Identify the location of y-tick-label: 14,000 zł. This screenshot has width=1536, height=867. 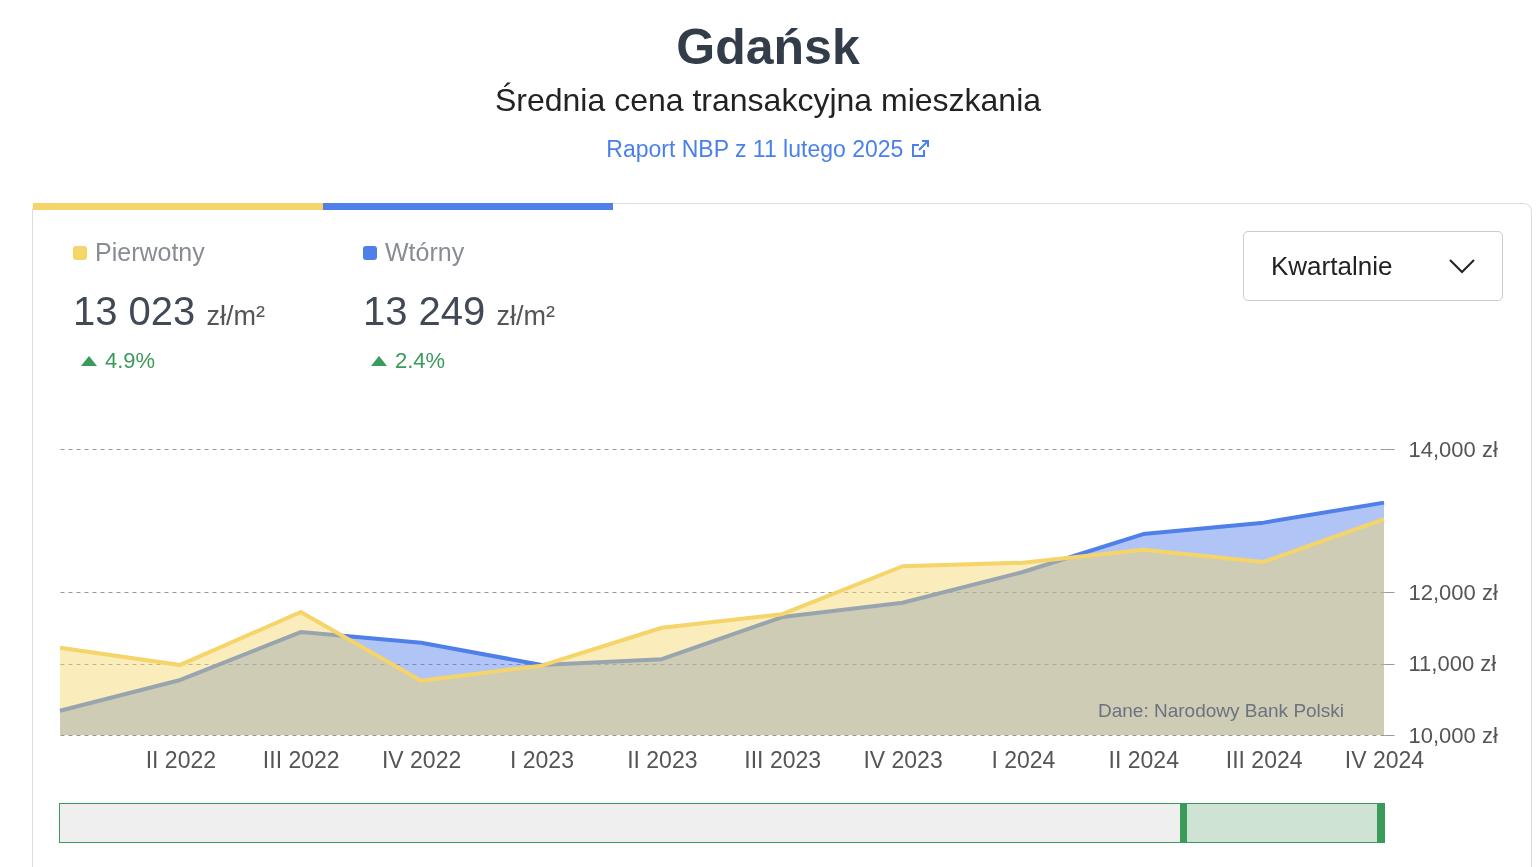
(1453, 449).